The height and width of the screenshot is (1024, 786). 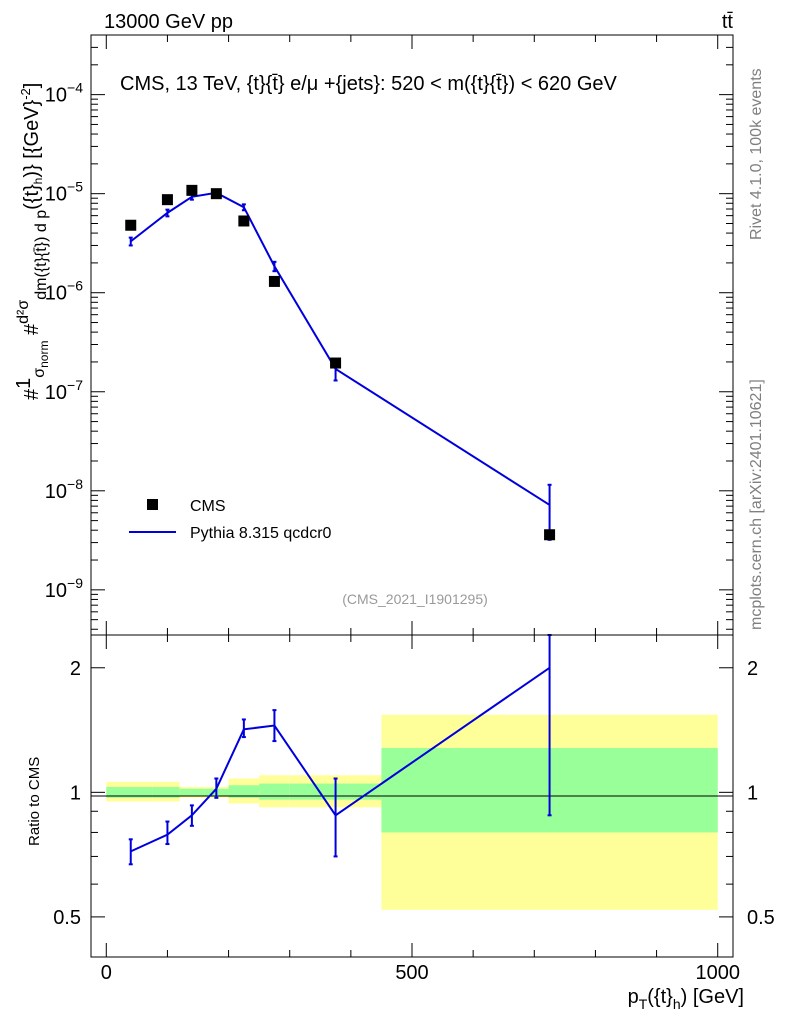 What do you see at coordinates (64, 390) in the screenshot?
I see `y-tick-label: 10⁻⁷` at bounding box center [64, 390].